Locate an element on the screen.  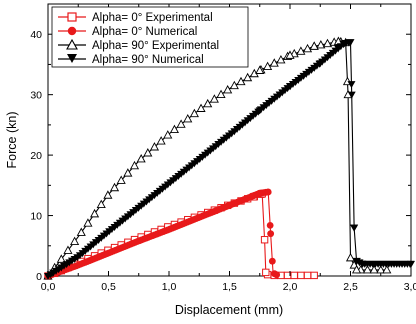
legend-filled-circle-marker-icon is located at coordinates (72, 31).